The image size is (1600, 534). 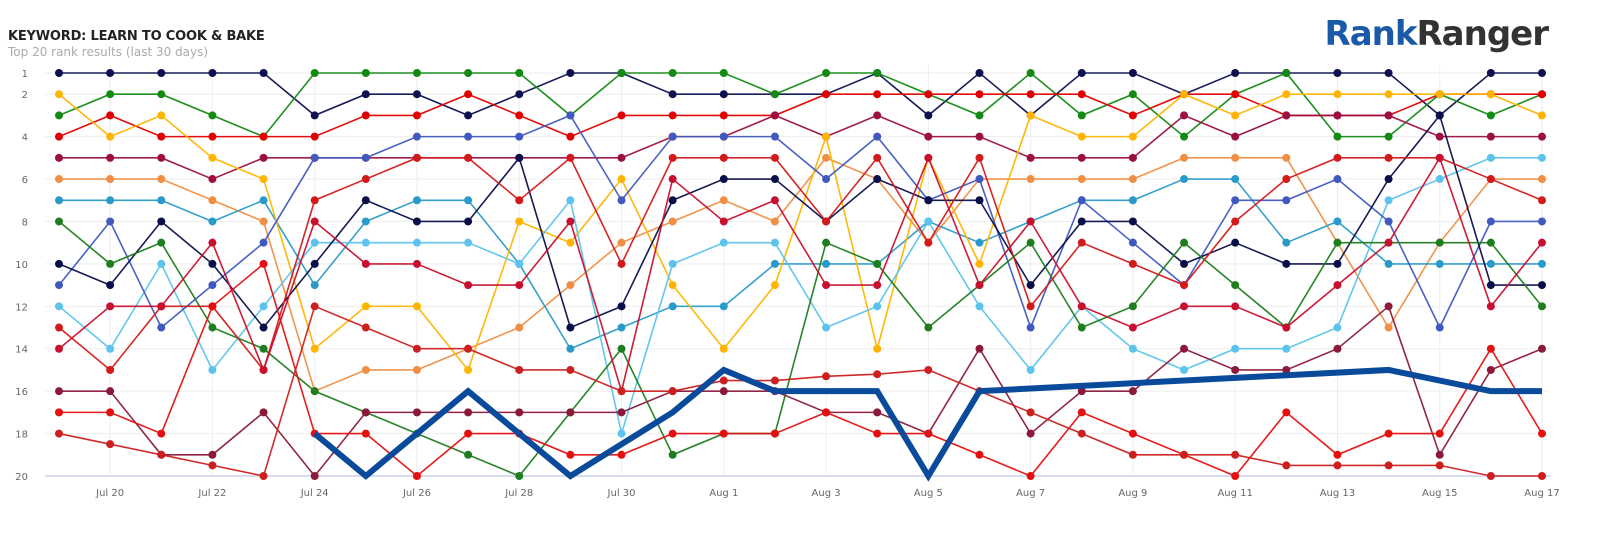 What do you see at coordinates (21, 392) in the screenshot?
I see `y-tick-label: 16` at bounding box center [21, 392].